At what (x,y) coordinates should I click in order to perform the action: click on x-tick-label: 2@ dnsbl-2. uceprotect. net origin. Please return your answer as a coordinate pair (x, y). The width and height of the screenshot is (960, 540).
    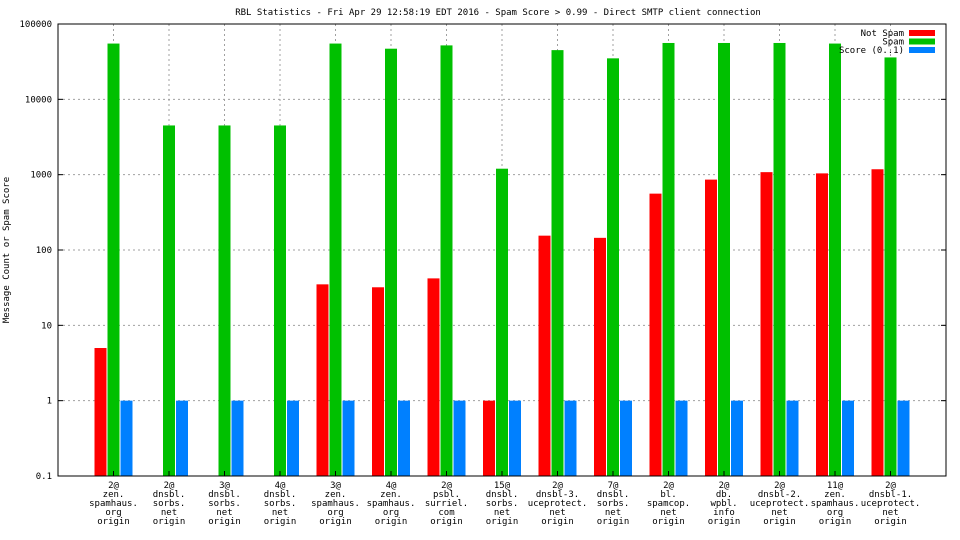
    Looking at the image, I should click on (780, 504).